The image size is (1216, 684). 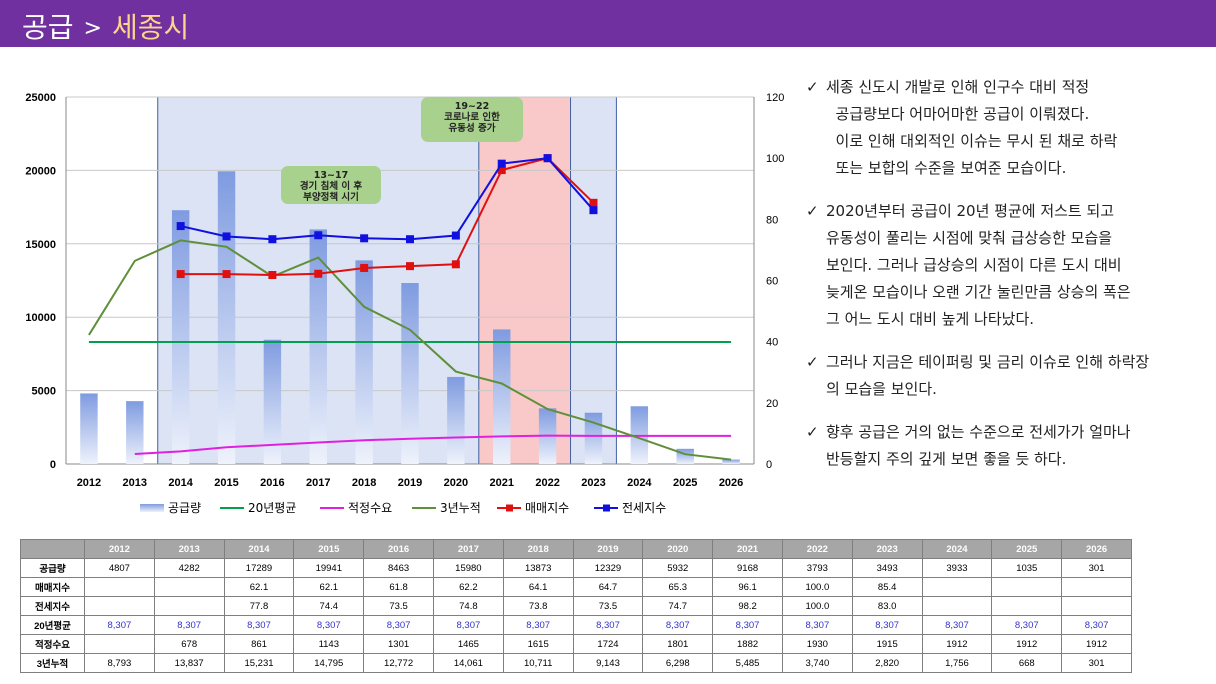 What do you see at coordinates (639, 483) in the screenshot?
I see `x-tick-label: 2024` at bounding box center [639, 483].